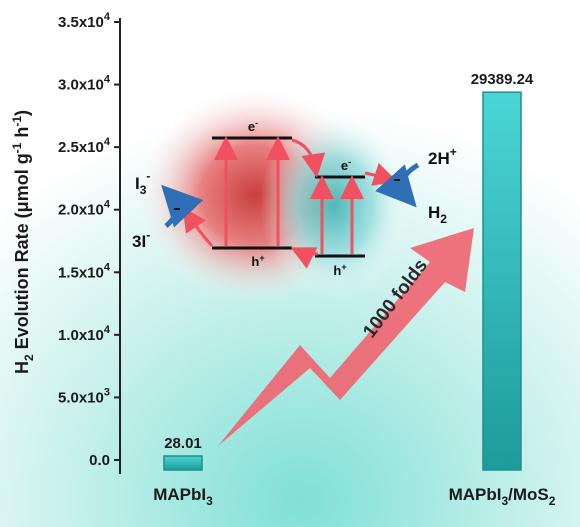 The image size is (580, 527). What do you see at coordinates (183, 443) in the screenshot?
I see `bar-value-label-0: 28.01` at bounding box center [183, 443].